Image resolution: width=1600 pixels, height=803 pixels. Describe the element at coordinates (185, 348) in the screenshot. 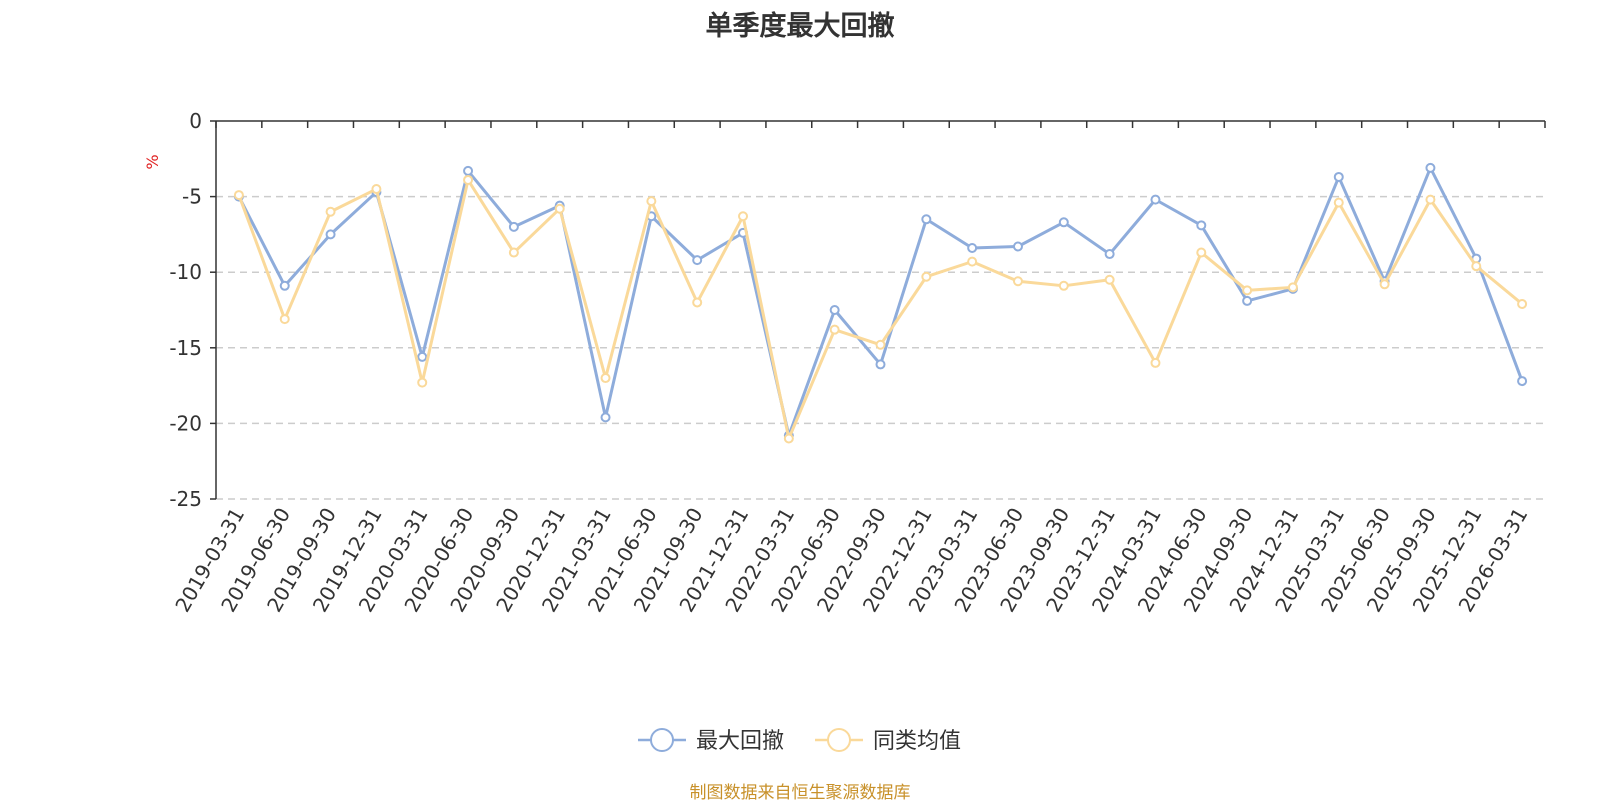

I see `y-tick-label: -15` at that location.